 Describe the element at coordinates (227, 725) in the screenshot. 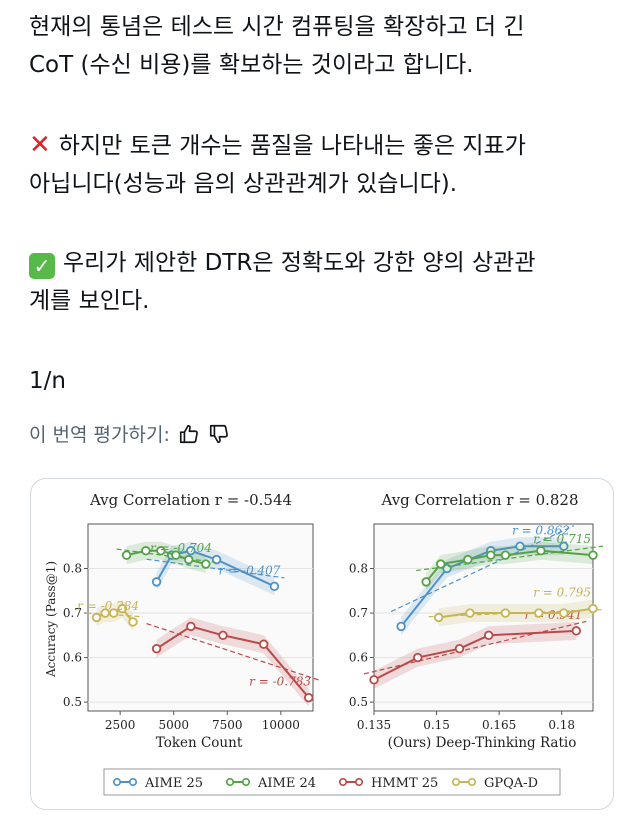

I see `x-tick-label: 7500` at that location.